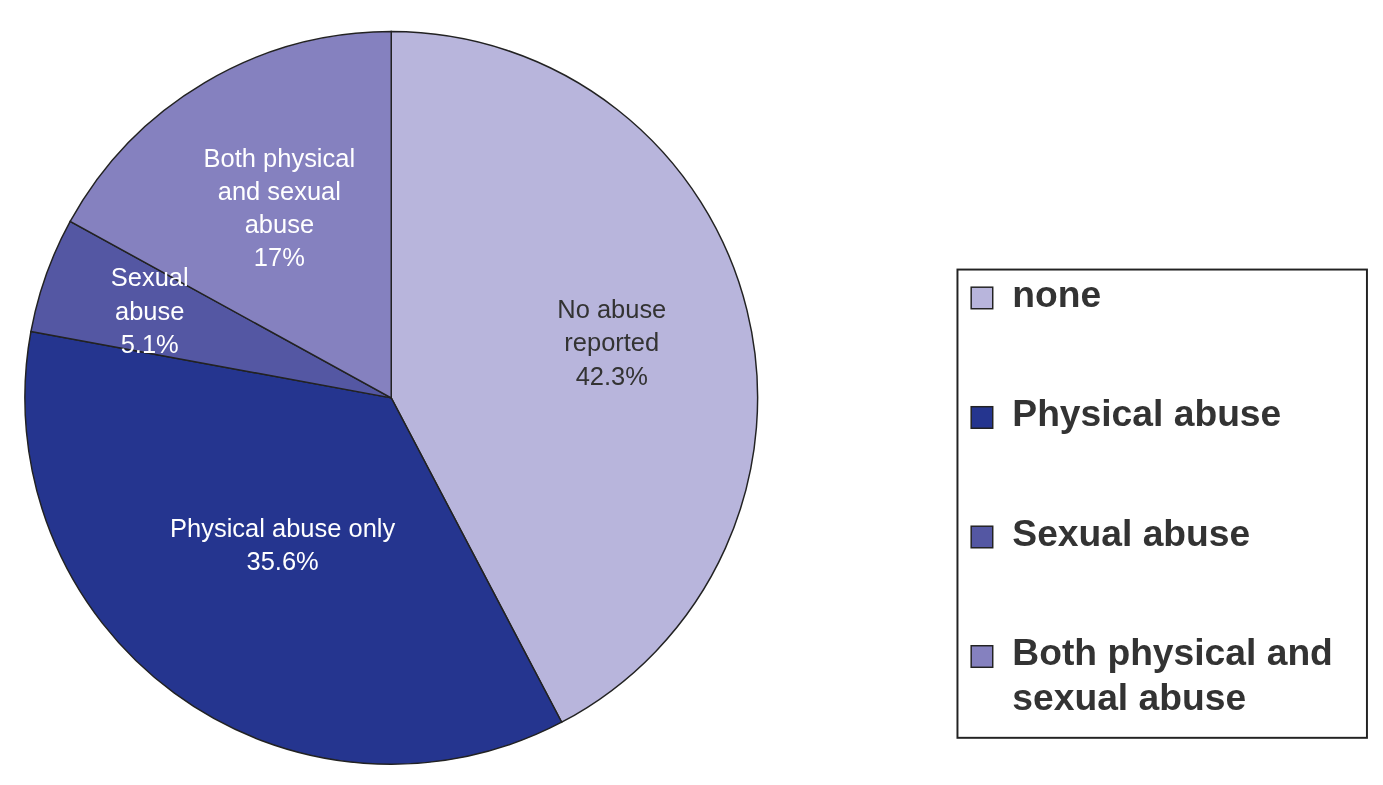  What do you see at coordinates (149, 343) in the screenshot?
I see `data-label: 5.1%` at bounding box center [149, 343].